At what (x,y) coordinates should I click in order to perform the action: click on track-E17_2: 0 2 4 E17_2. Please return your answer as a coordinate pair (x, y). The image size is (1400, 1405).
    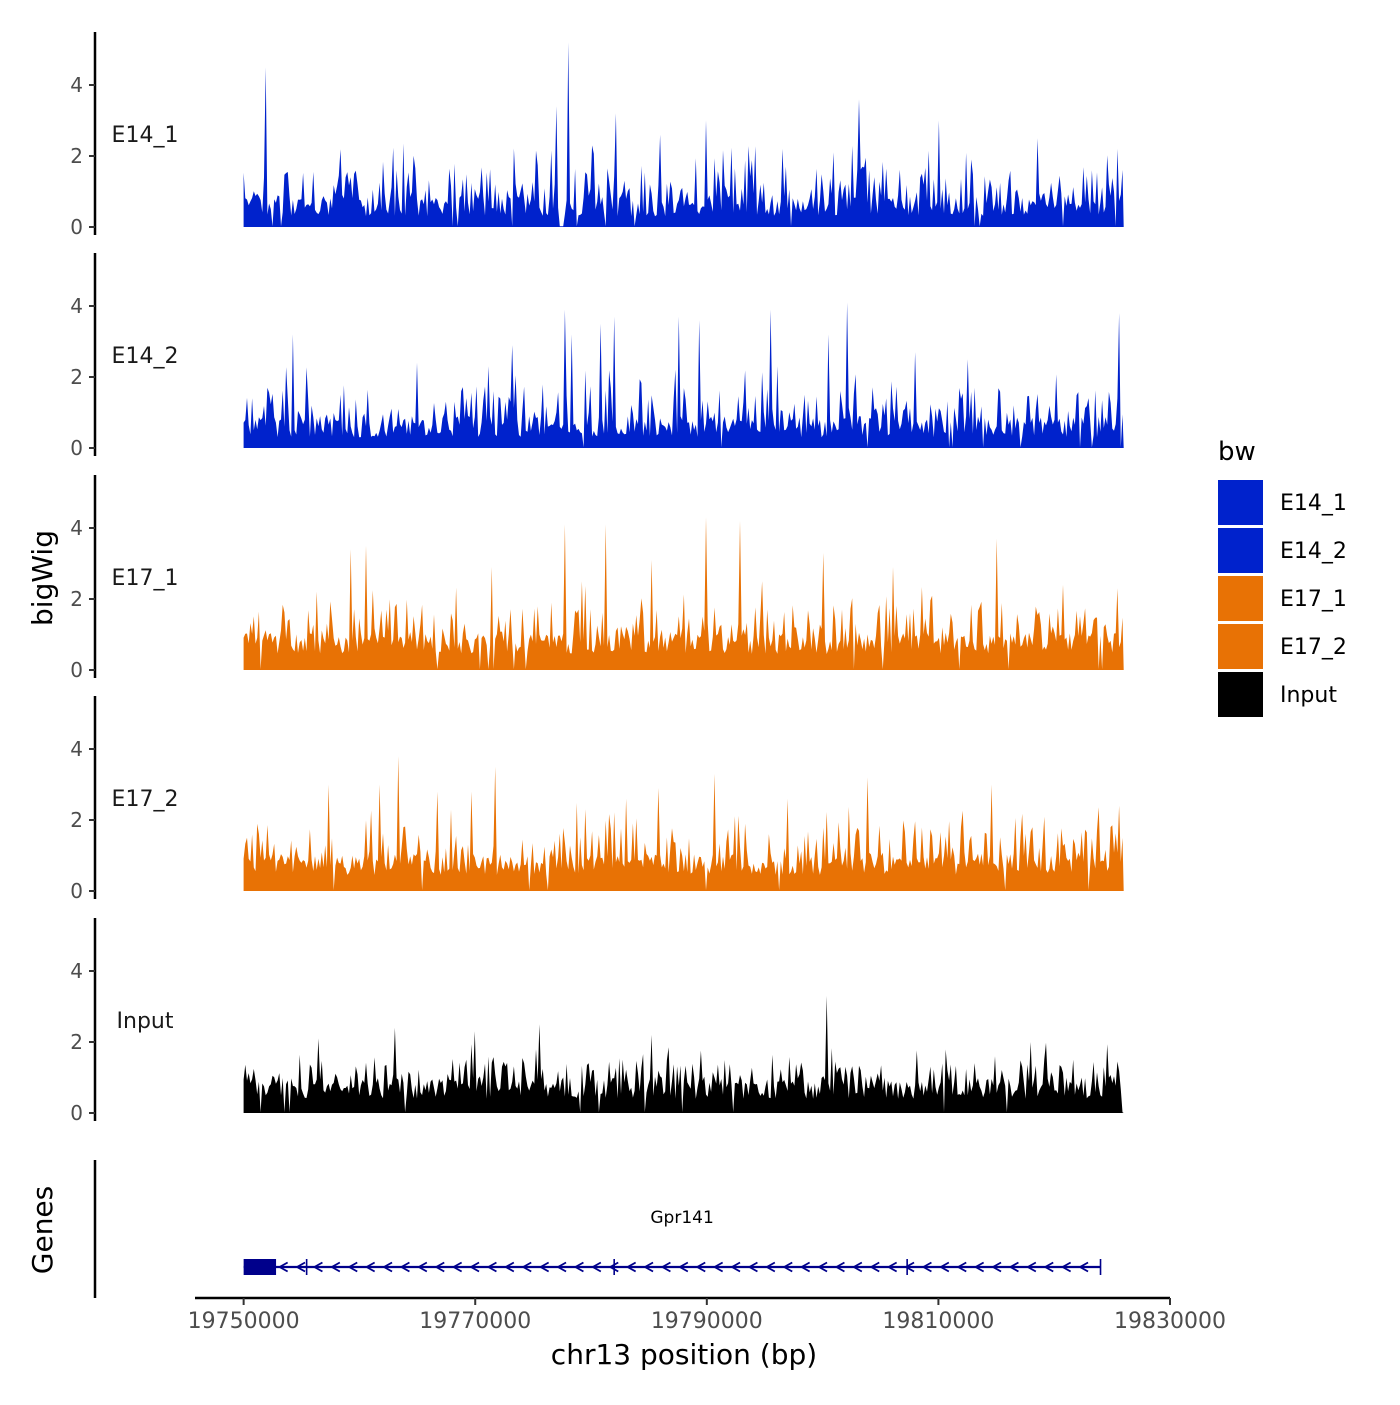
    Looking at the image, I should click on (597, 799).